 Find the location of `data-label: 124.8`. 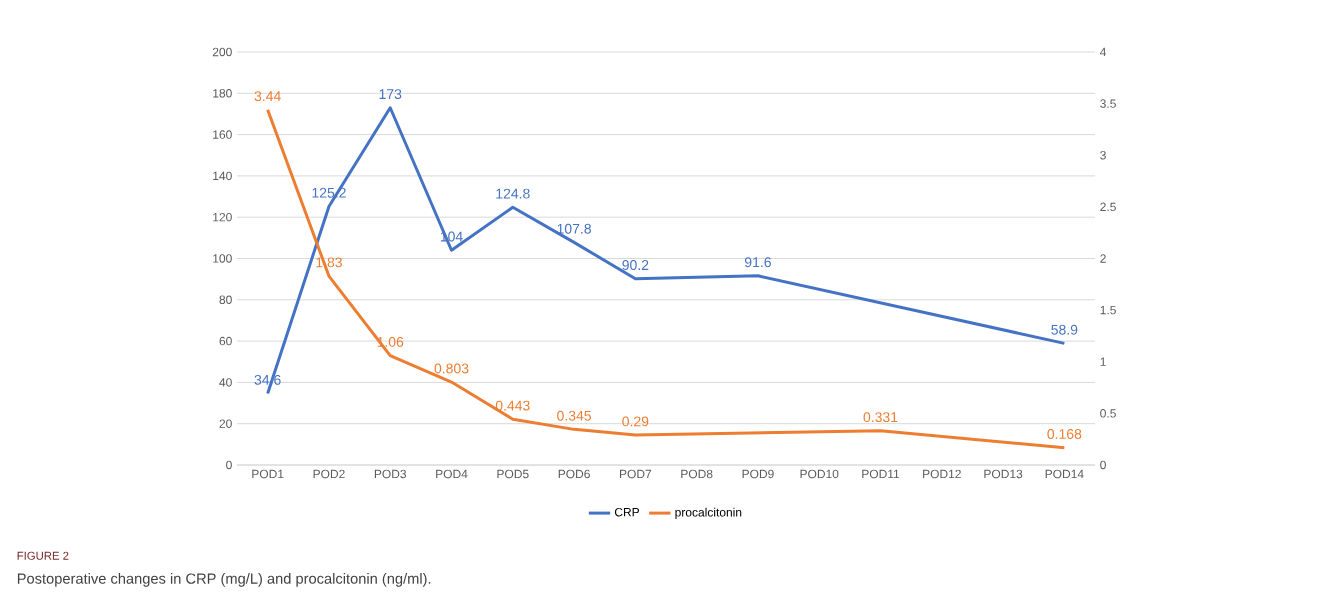

data-label: 124.8 is located at coordinates (513, 193).